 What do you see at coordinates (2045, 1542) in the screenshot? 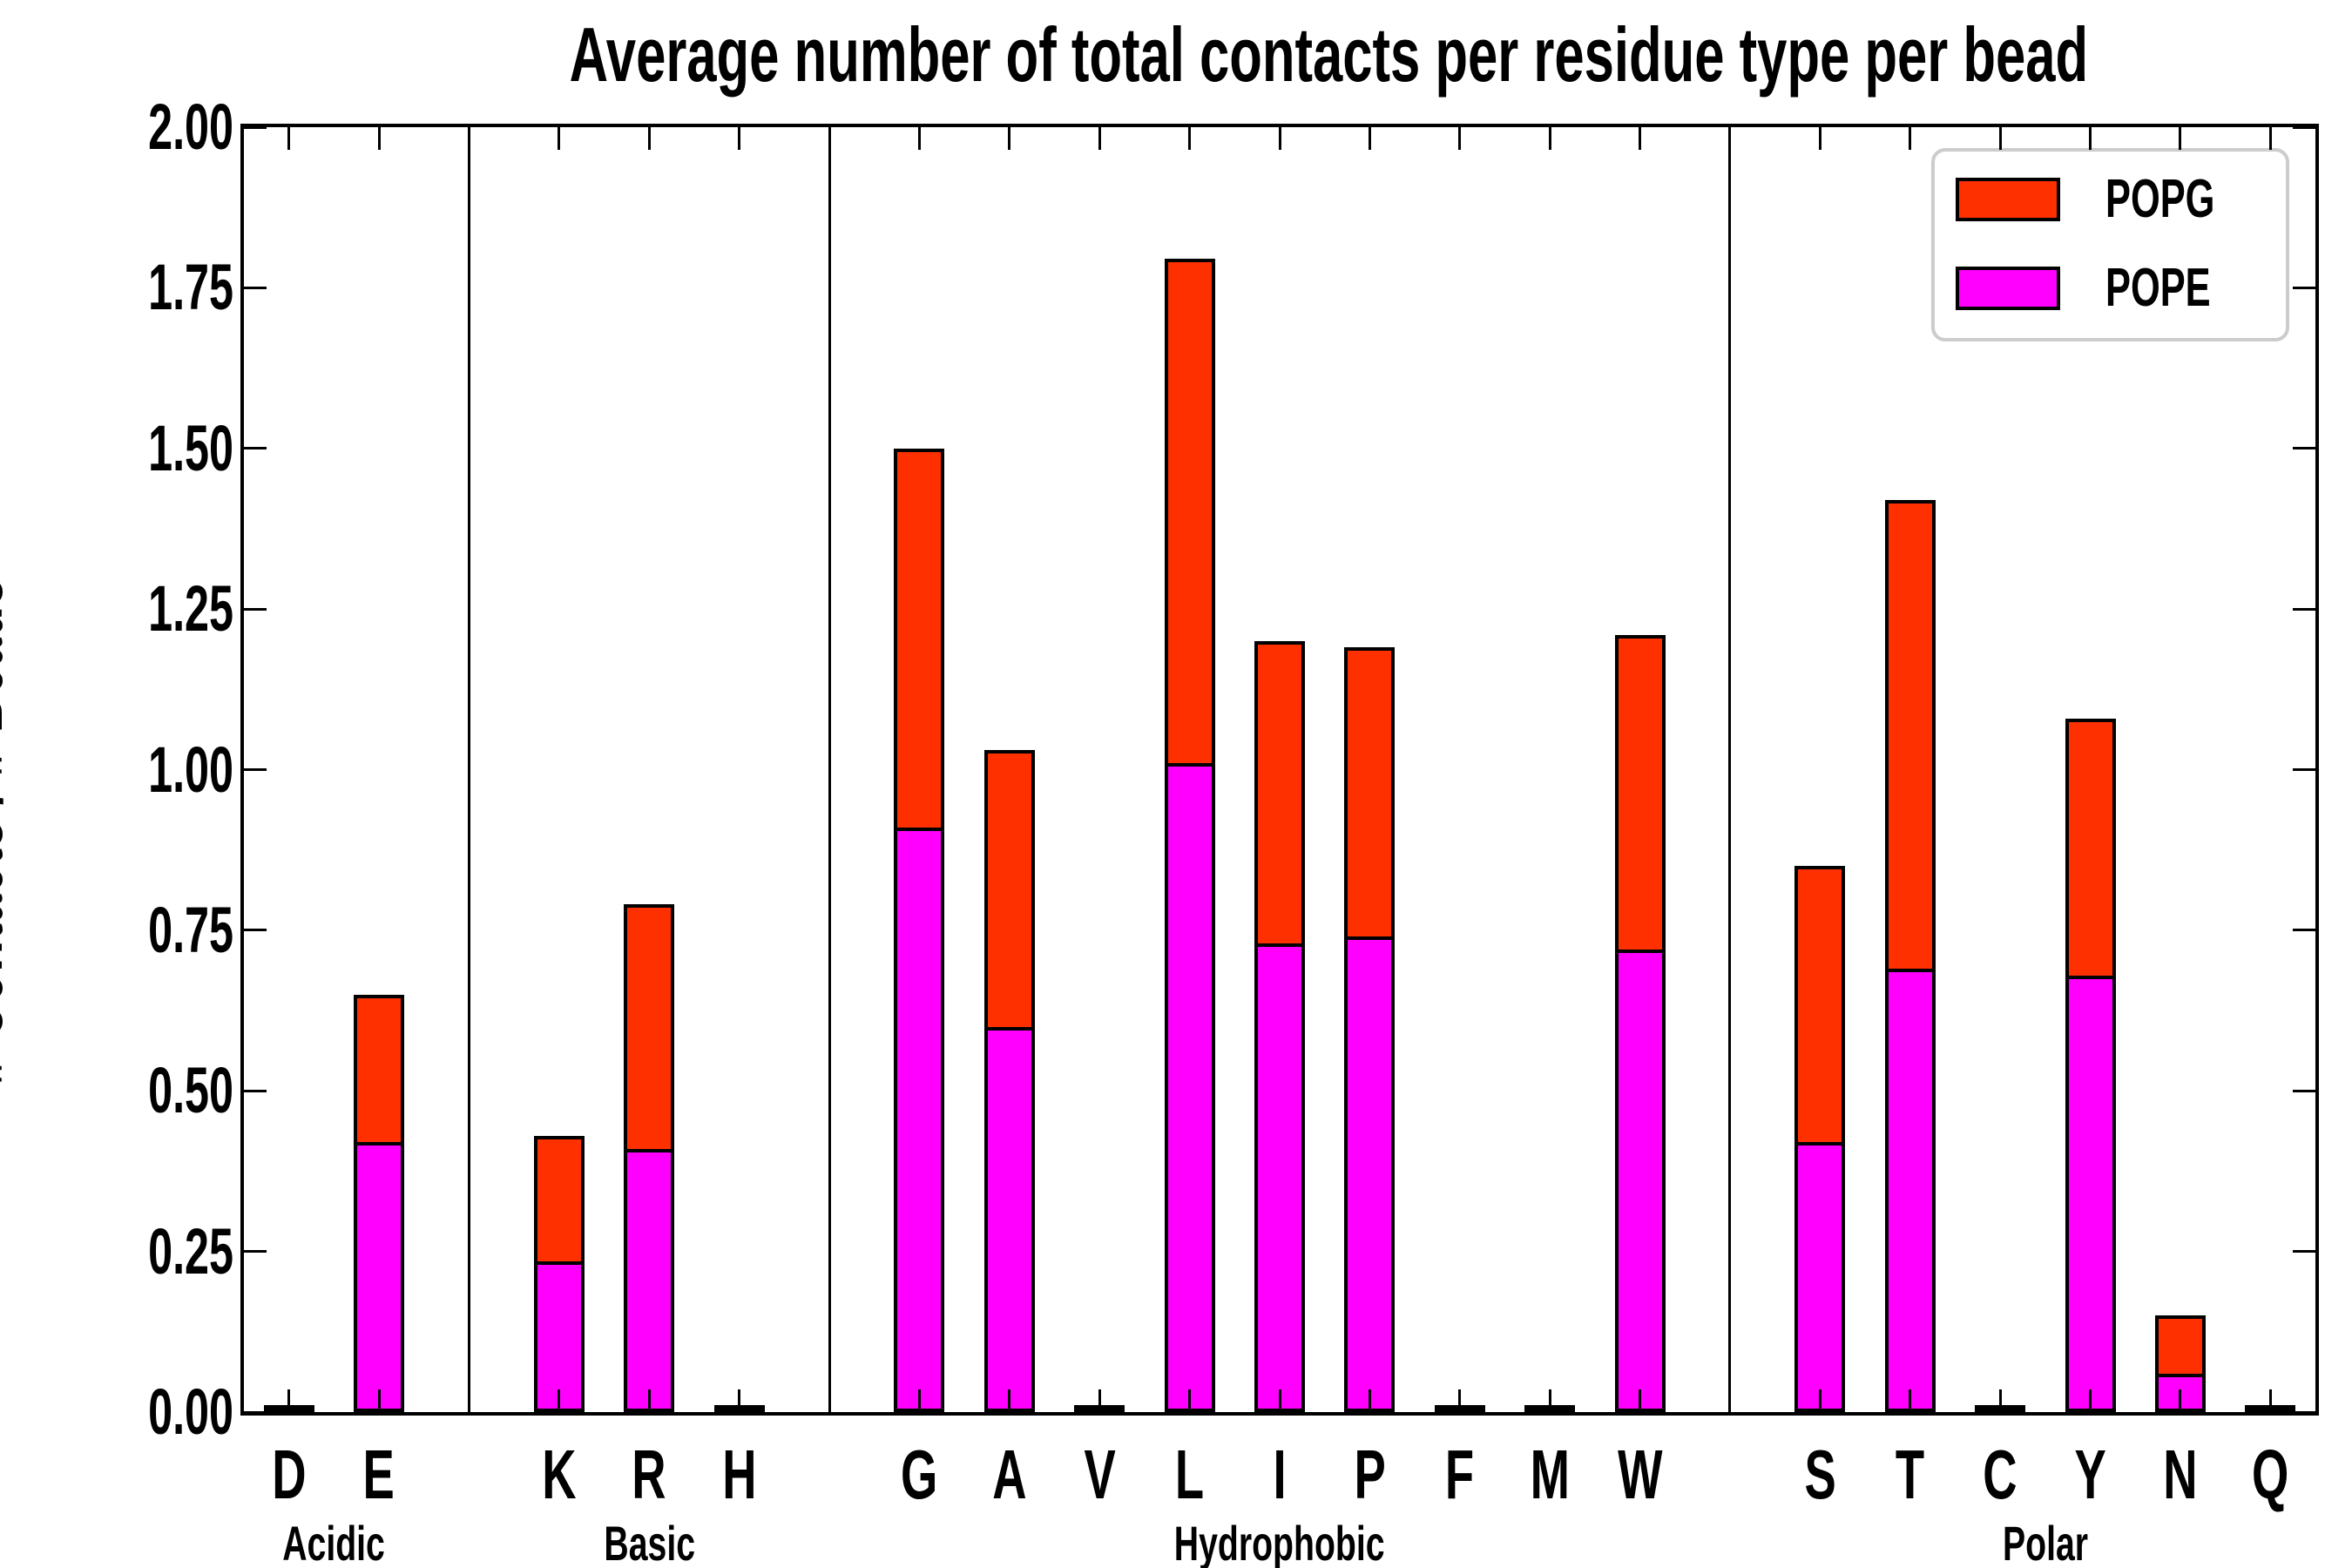
I see `group-label-text: Polar` at bounding box center [2045, 1542].